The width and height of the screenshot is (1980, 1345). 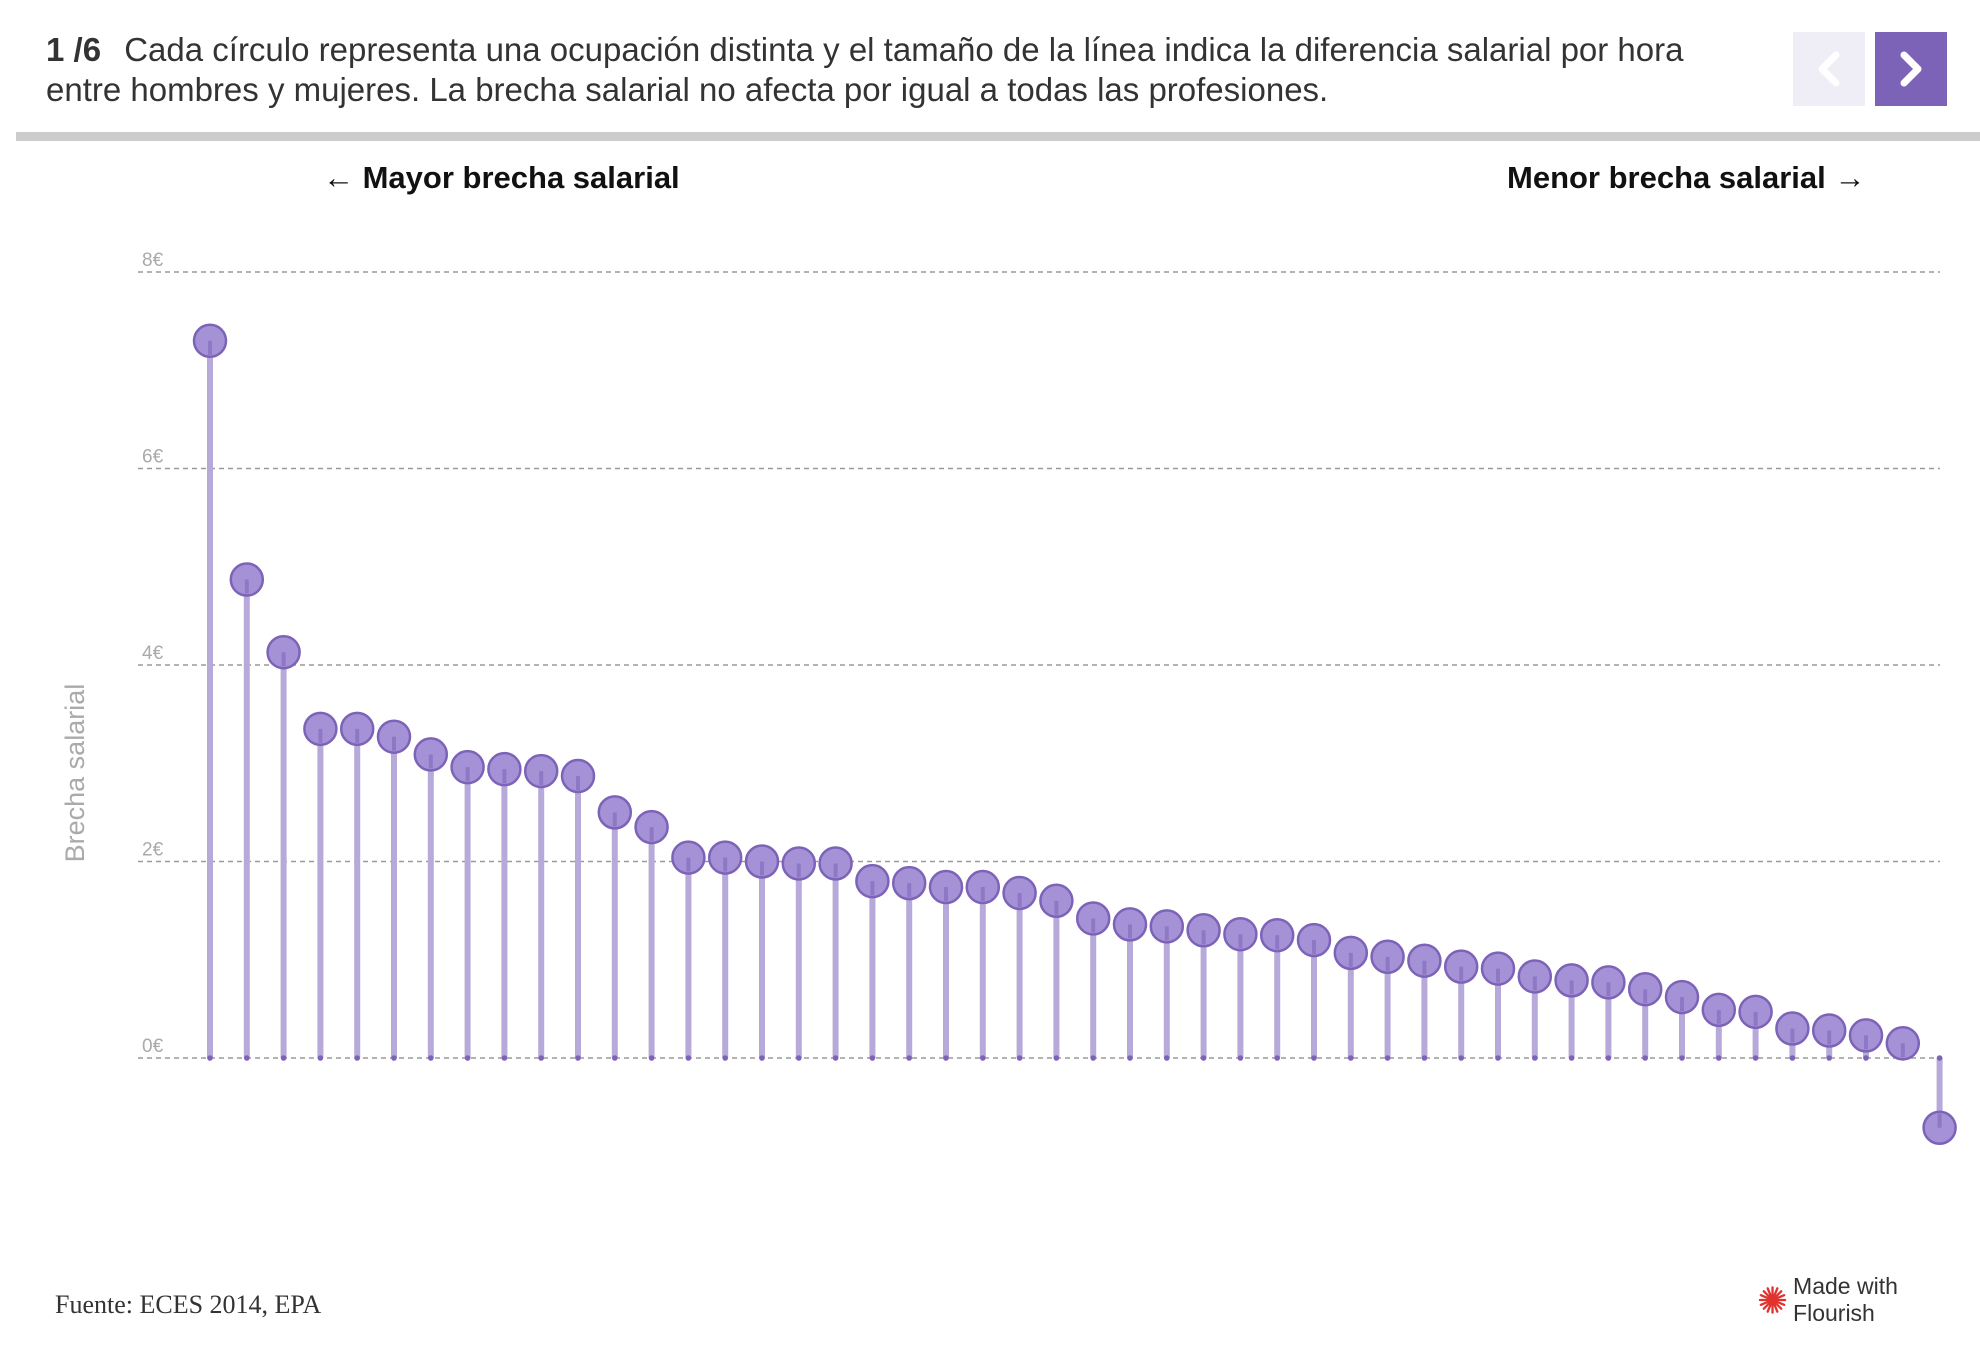 What do you see at coordinates (188, 1304) in the screenshot?
I see `source-note: Fuente: ECES 2014, EPA` at bounding box center [188, 1304].